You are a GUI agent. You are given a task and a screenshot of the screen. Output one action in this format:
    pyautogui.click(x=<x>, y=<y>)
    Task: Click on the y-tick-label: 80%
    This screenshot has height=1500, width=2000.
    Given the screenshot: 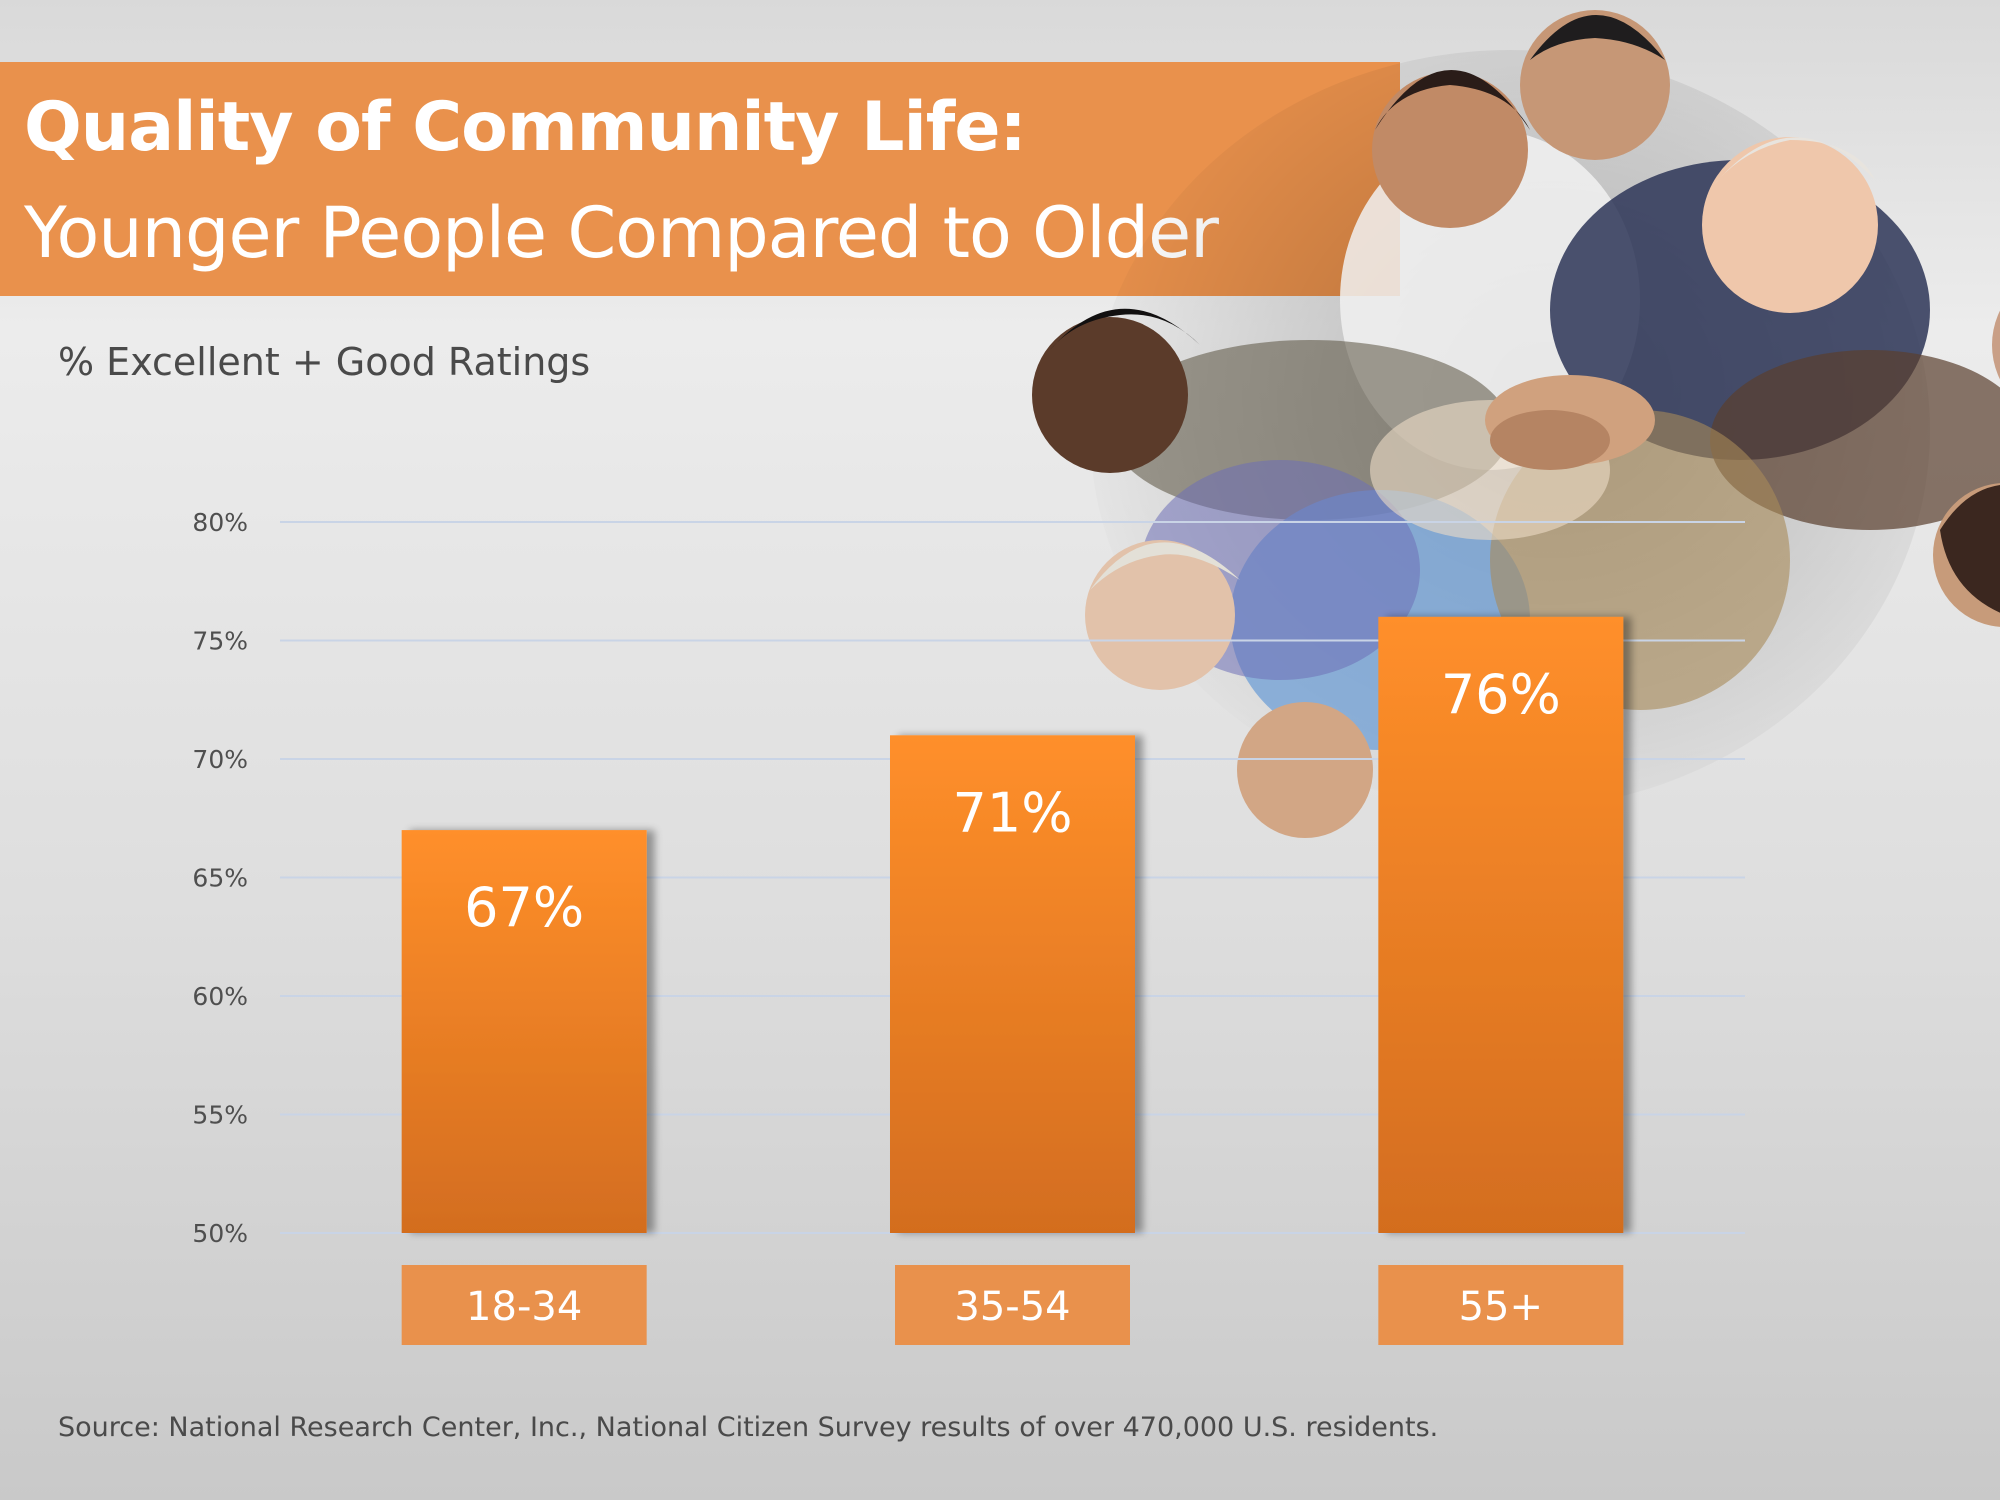 What is the action you would take?
    pyautogui.click(x=220, y=522)
    